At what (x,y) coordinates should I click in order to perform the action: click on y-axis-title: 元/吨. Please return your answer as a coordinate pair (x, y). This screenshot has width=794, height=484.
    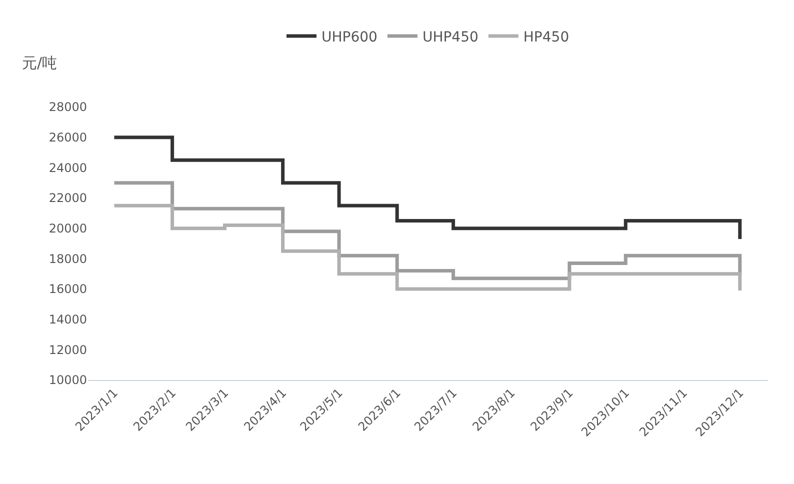
    Looking at the image, I should click on (40, 63).